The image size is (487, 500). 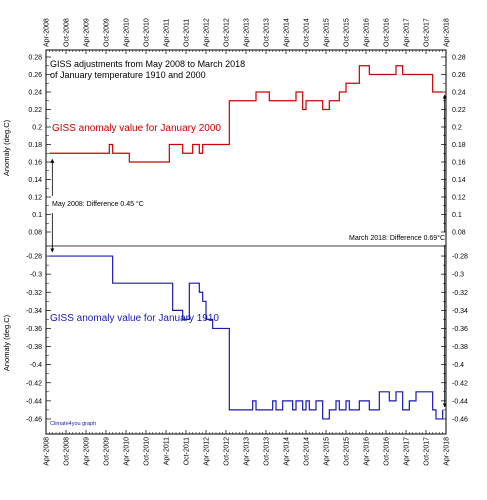 I want to click on y-tick-label-right: -0.36, so click(x=460, y=329).